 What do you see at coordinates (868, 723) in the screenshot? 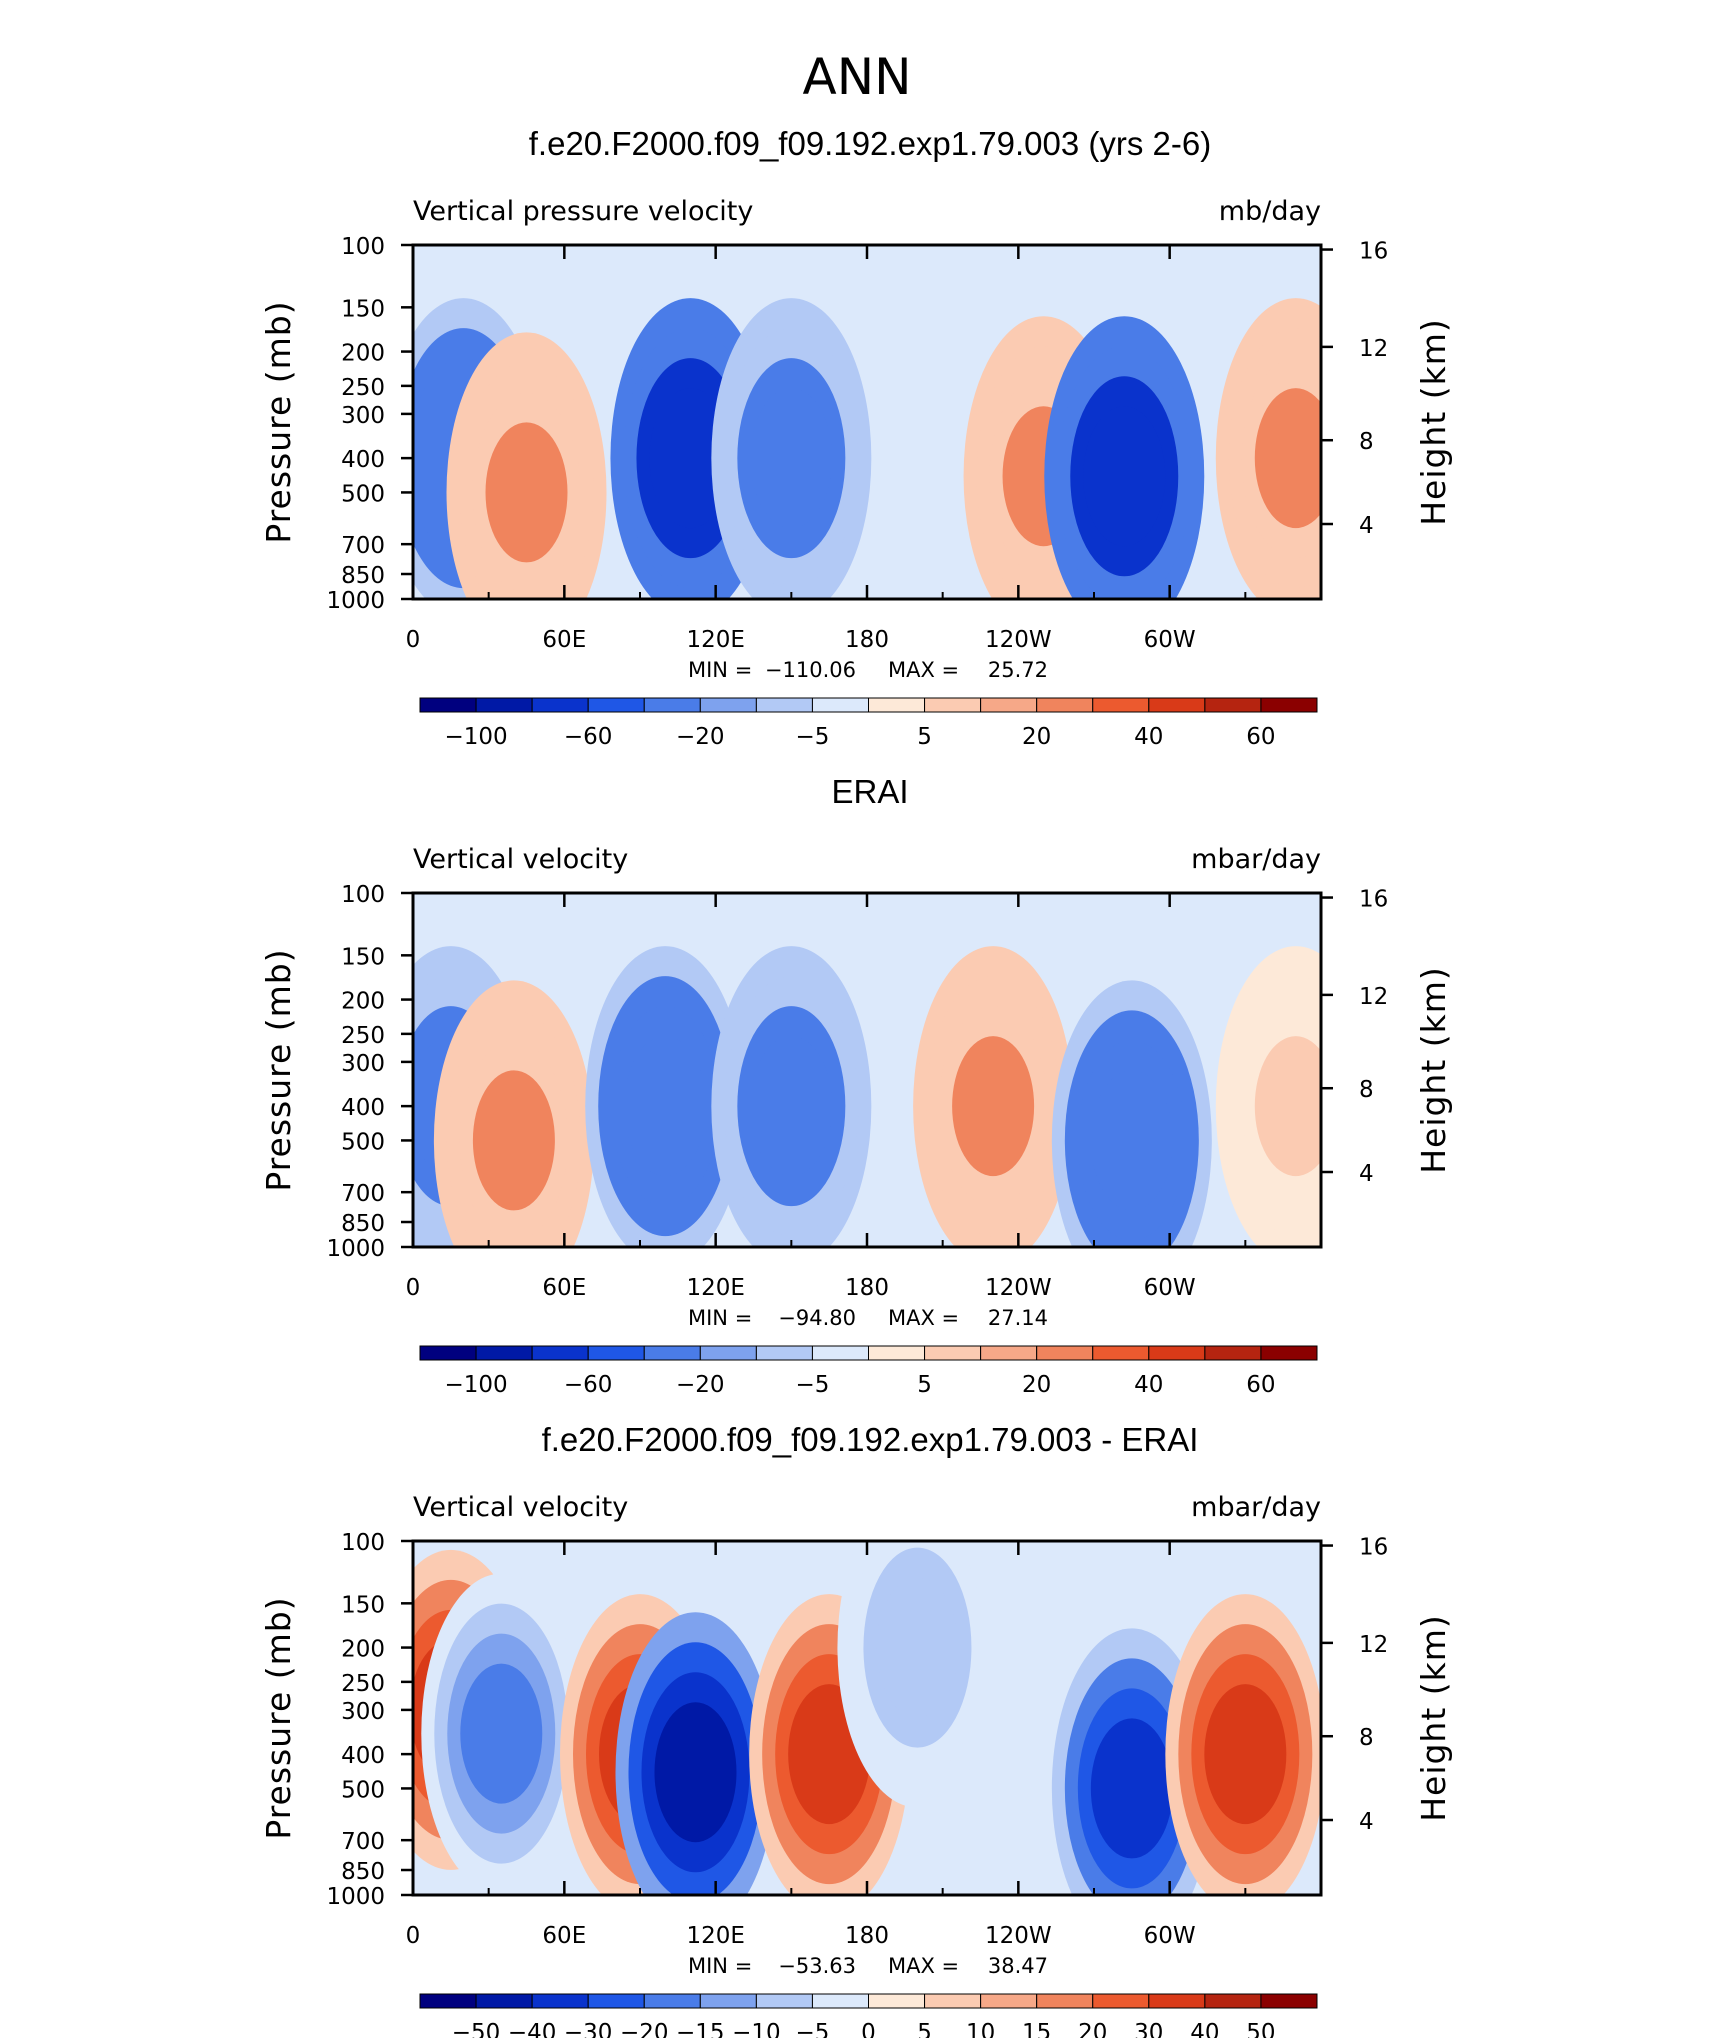
I see `colorbar: −100 −60 −20 −5 5 20 40 60` at bounding box center [868, 723].